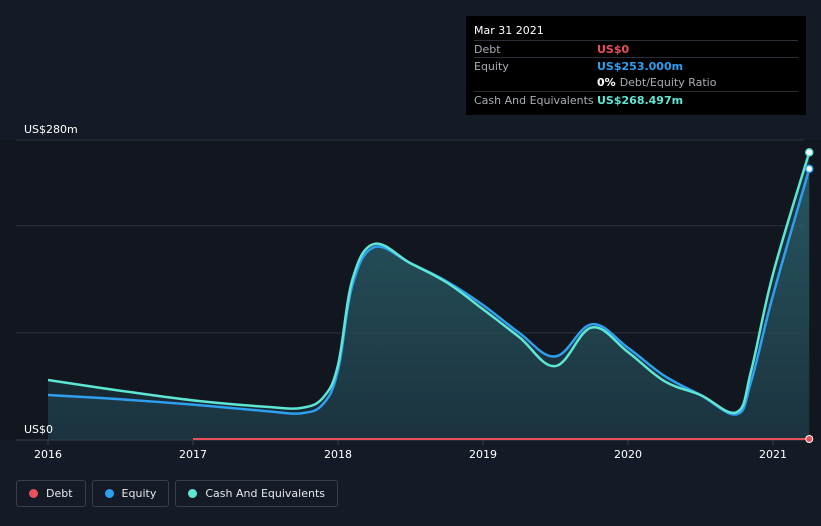  I want to click on chart-legend: Debt Equity Cash And Equivalents, so click(177, 493).